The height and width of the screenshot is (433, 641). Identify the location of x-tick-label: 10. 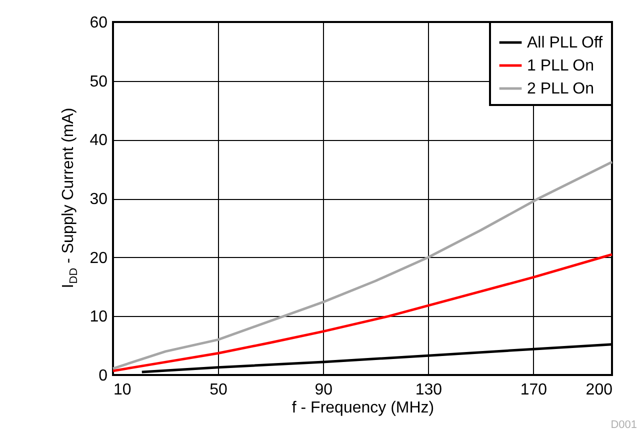
(123, 390).